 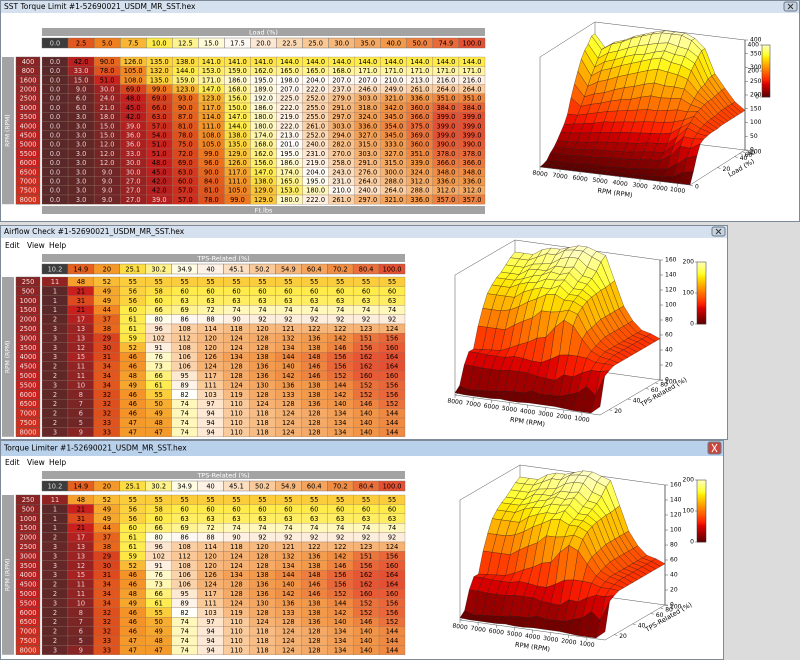 What do you see at coordinates (315, 80) in the screenshot?
I see `cell-value: 204.0` at bounding box center [315, 80].